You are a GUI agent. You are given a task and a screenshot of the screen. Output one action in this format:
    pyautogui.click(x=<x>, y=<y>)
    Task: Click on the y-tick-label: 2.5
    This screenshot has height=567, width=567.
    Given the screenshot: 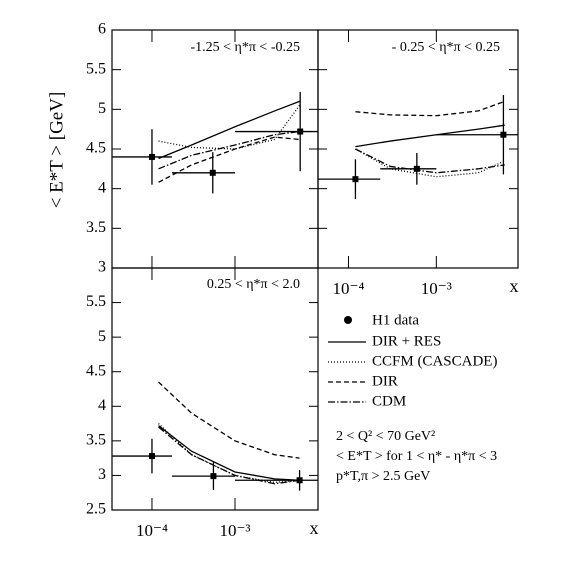 What is the action you would take?
    pyautogui.click(x=96, y=509)
    